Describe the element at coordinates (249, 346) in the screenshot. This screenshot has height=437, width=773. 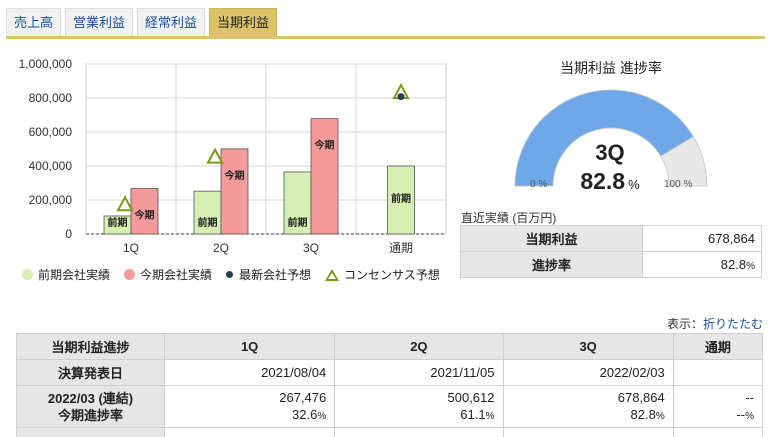
I see `column-header: 1Q` at that location.